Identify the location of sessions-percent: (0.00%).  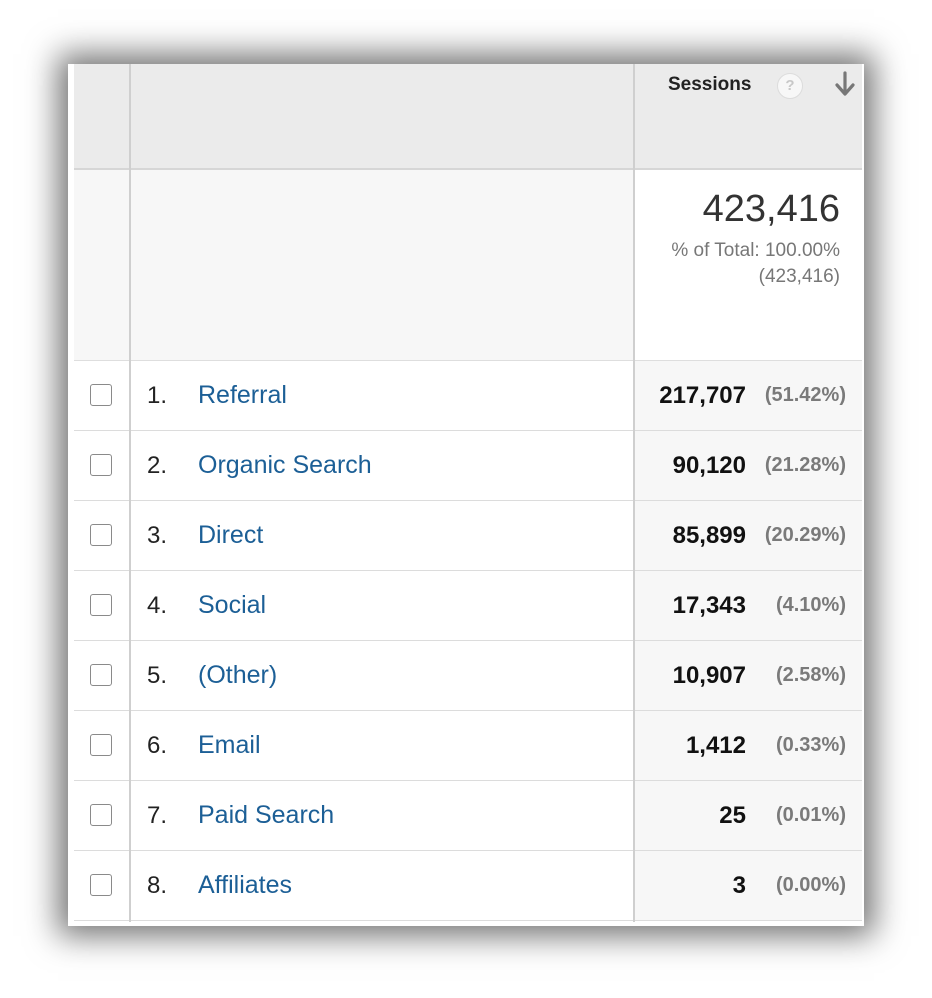
(810, 885).